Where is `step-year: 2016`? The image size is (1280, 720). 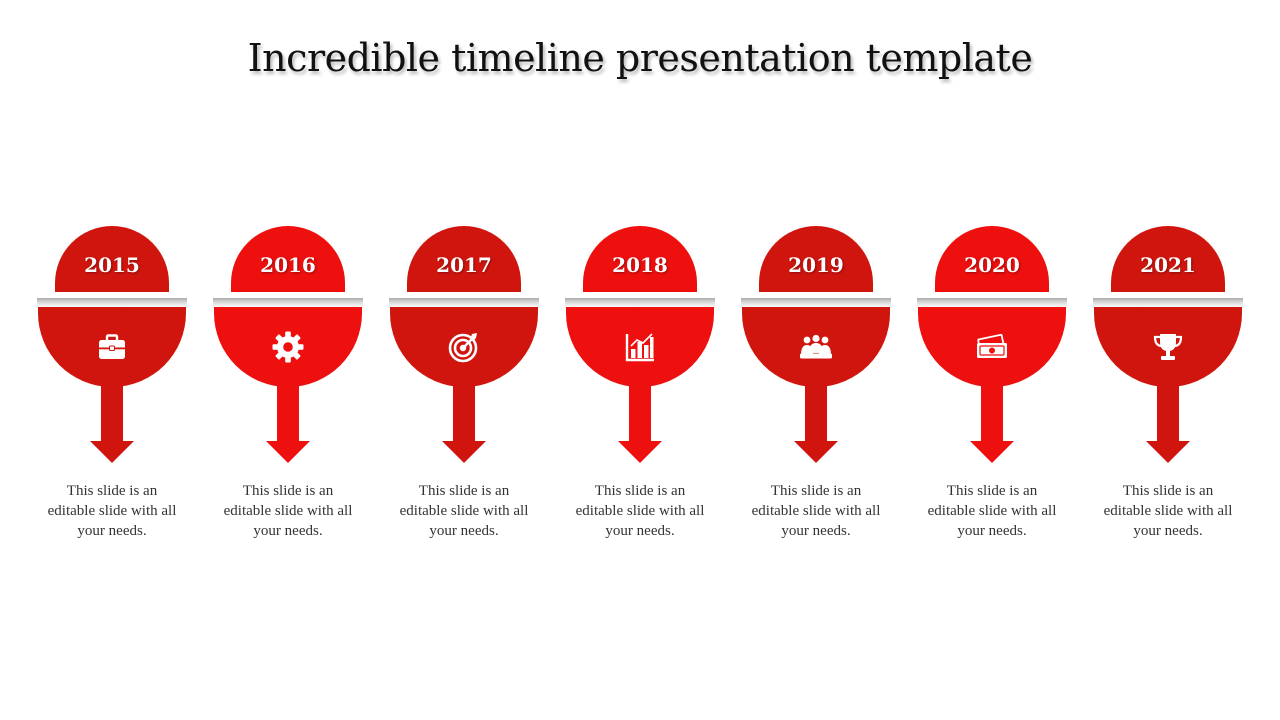 step-year: 2016 is located at coordinates (288, 265).